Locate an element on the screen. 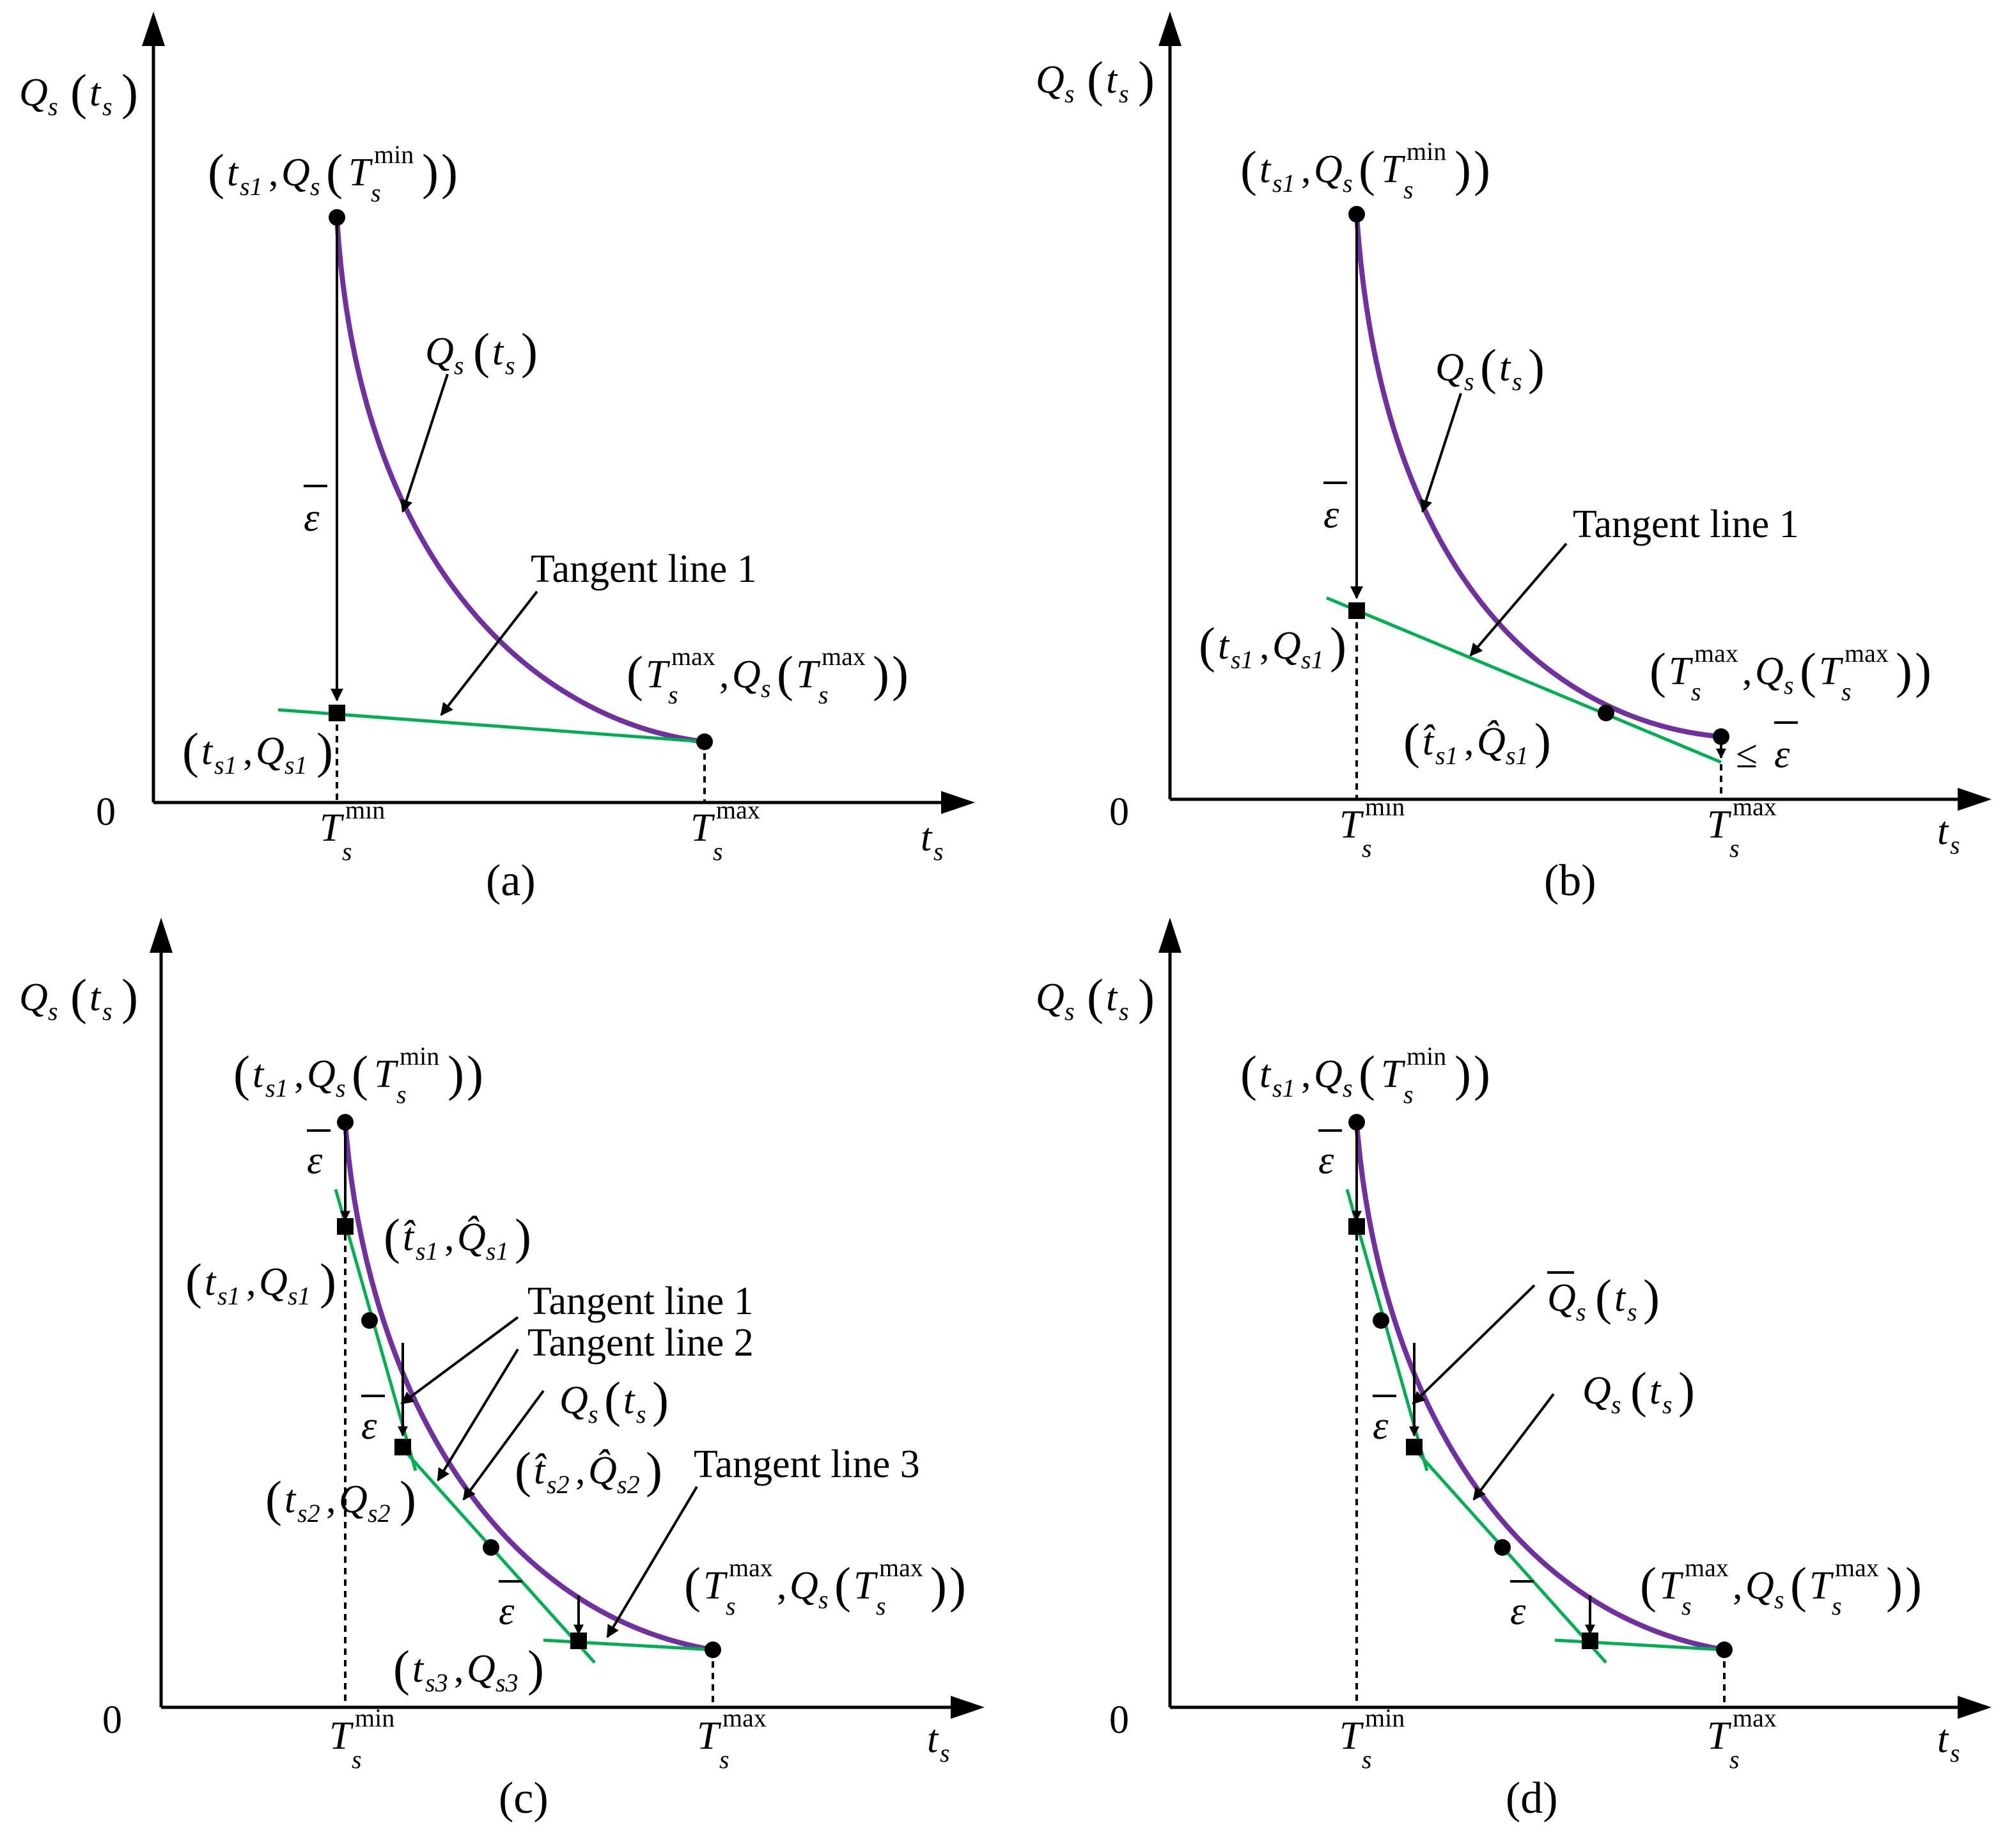 This screenshot has height=1848, width=2012. tolerance-label: ≤ ε is located at coordinates (1767, 748).